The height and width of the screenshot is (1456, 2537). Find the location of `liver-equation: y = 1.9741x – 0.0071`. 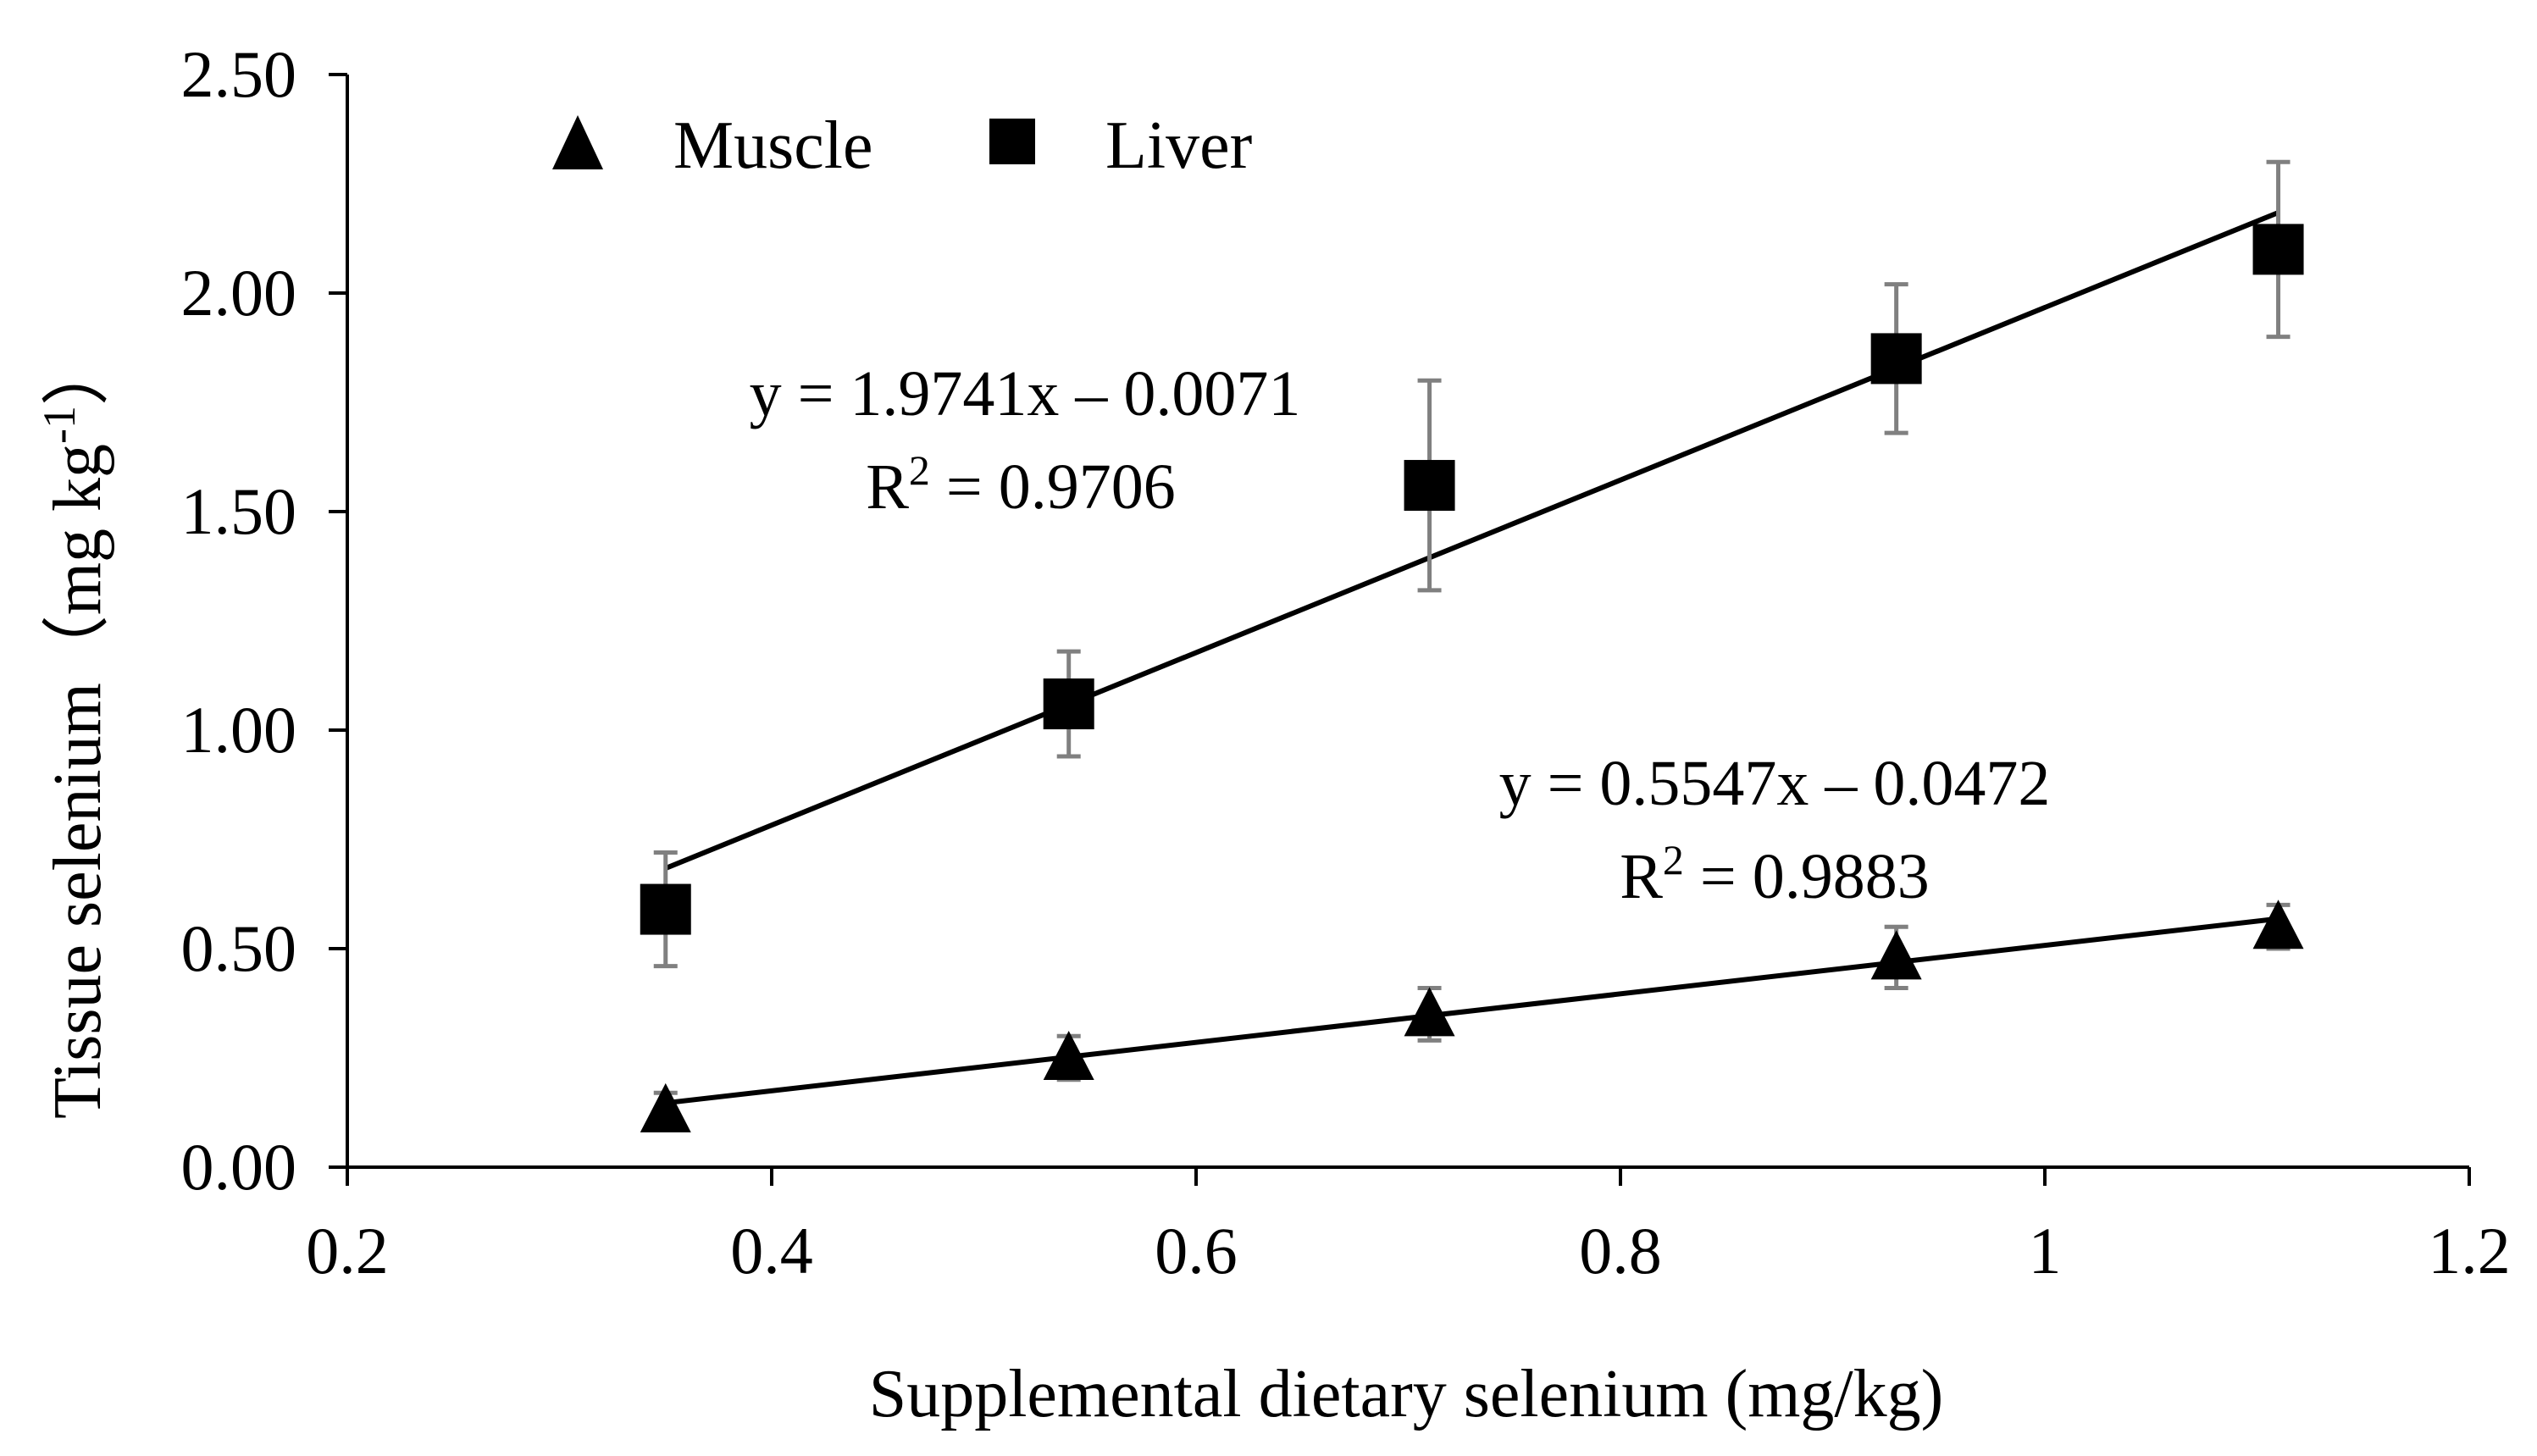

liver-equation: y = 1.9741x – 0.0071 is located at coordinates (1025, 393).